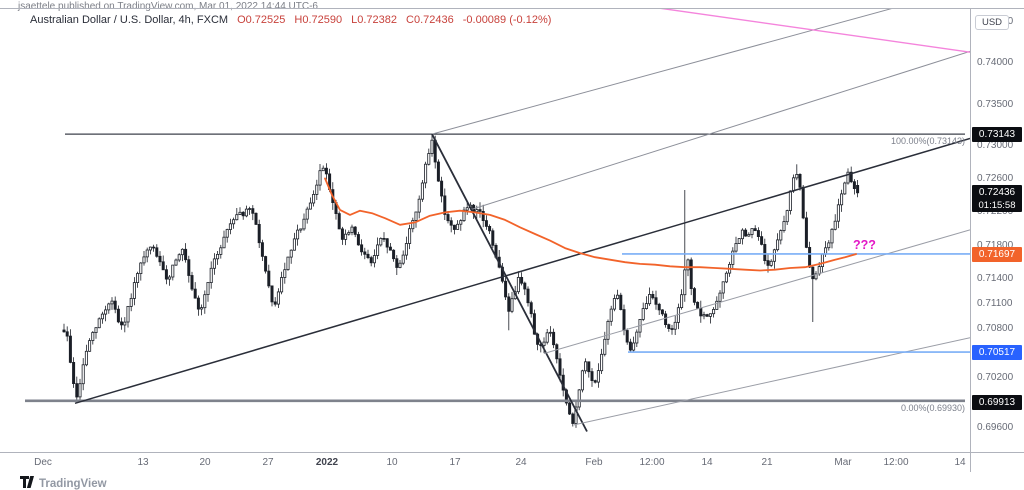 The width and height of the screenshot is (1024, 490). What do you see at coordinates (970, 240) in the screenshot?
I see `price-axis-border` at bounding box center [970, 240].